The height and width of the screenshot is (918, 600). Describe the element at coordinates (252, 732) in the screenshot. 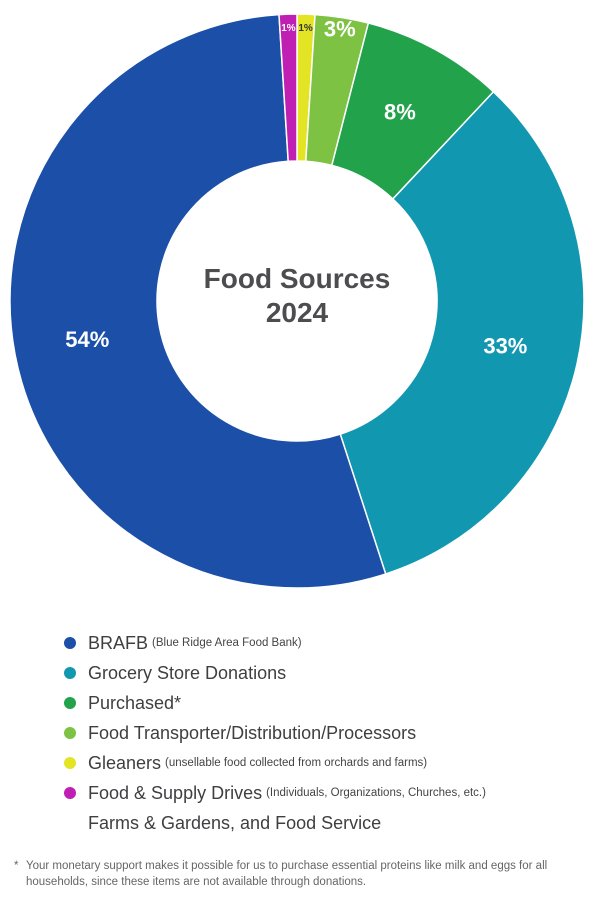

I see `legend-label: Food Transporter/Distribution/Processors` at that location.